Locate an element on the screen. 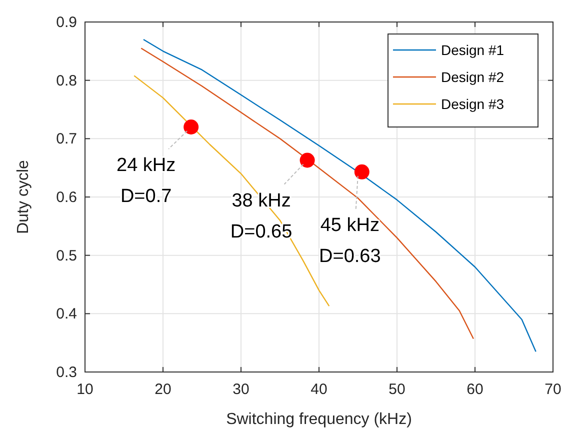 The height and width of the screenshot is (439, 570). y-tick-label: 0.4 is located at coordinates (66, 314).